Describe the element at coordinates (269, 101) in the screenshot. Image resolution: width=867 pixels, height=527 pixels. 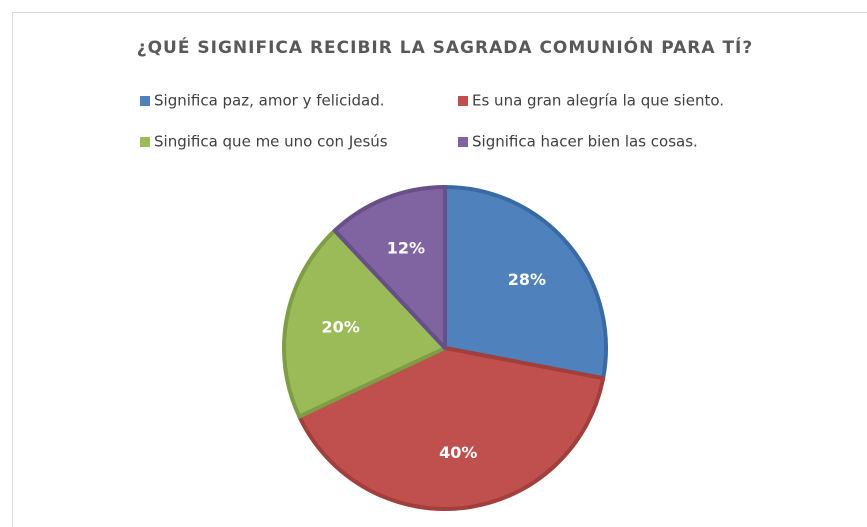
I see `legend-label: Significa paz, amor y felicidad.` at that location.